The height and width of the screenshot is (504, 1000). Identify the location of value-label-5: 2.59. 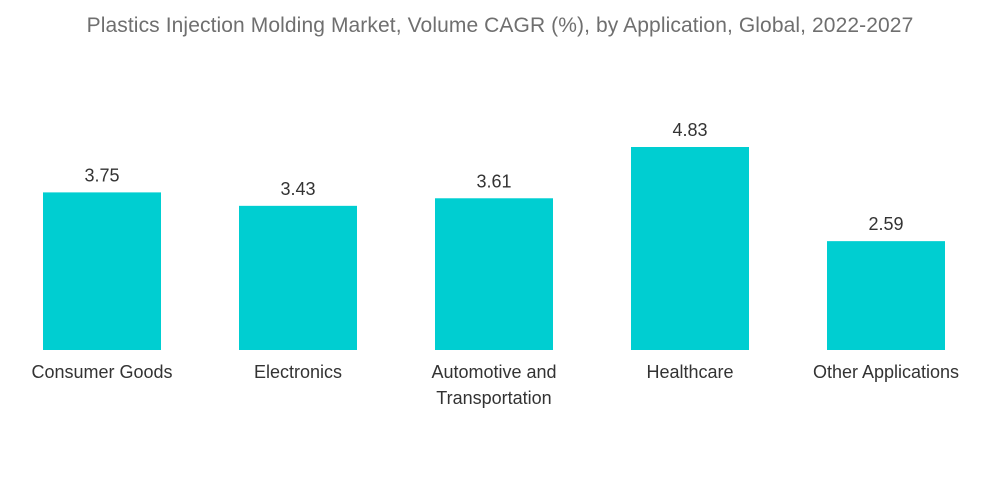
(885, 224).